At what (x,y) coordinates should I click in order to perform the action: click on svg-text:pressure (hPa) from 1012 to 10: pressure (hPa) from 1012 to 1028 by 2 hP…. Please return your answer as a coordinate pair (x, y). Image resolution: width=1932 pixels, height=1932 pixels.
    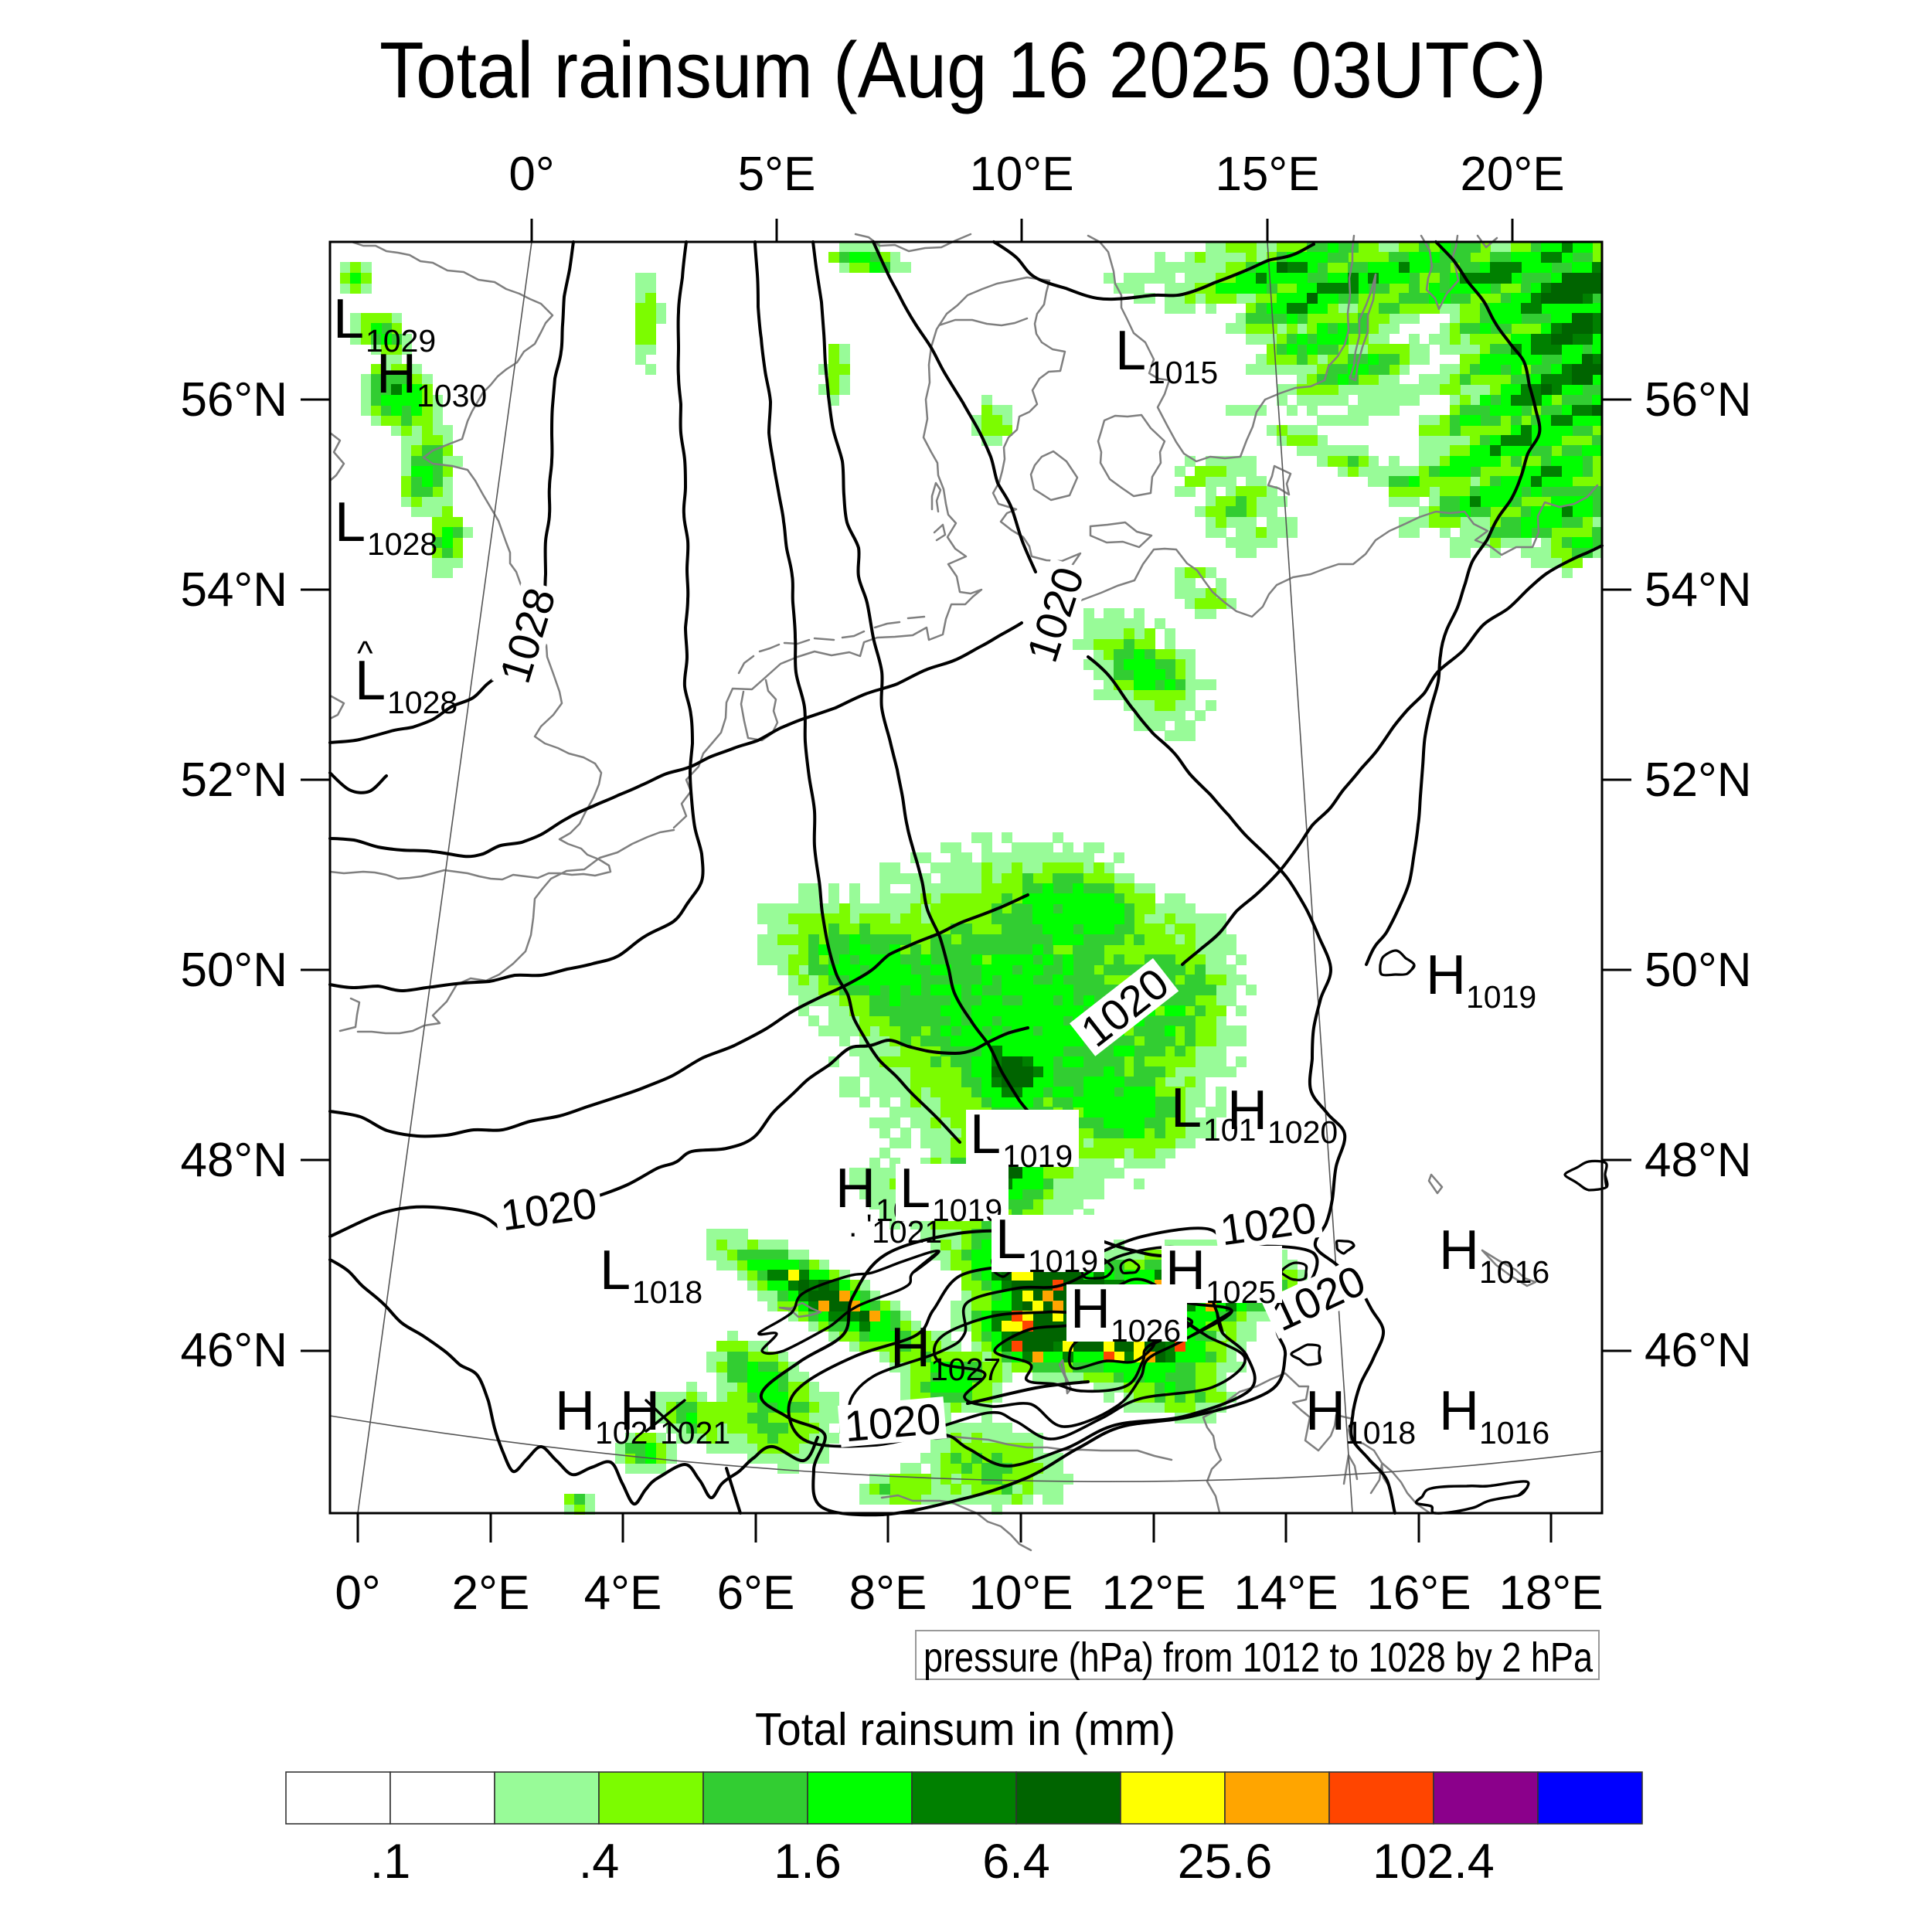
    Looking at the image, I should click on (1258, 1657).